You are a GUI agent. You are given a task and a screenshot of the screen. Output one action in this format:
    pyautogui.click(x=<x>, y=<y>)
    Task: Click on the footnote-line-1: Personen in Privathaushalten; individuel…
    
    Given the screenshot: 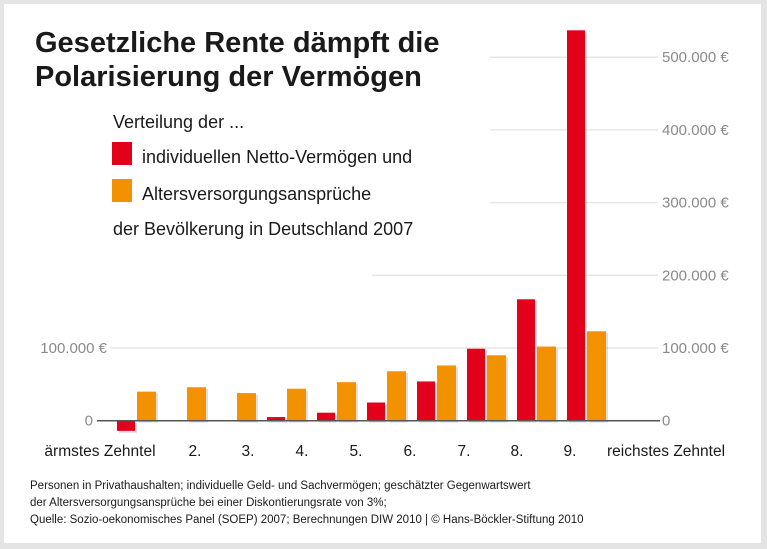 What is the action you would take?
    pyautogui.click(x=280, y=486)
    